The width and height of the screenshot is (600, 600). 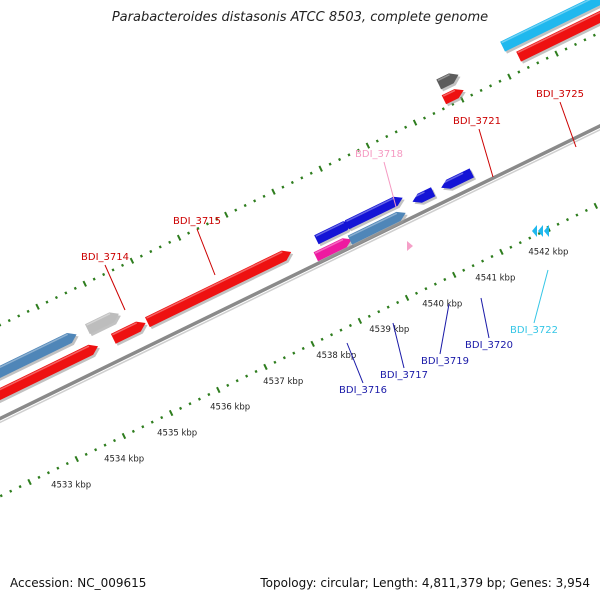 I want to click on kbp-tick-label: 4533 kbp, so click(x=71, y=485).